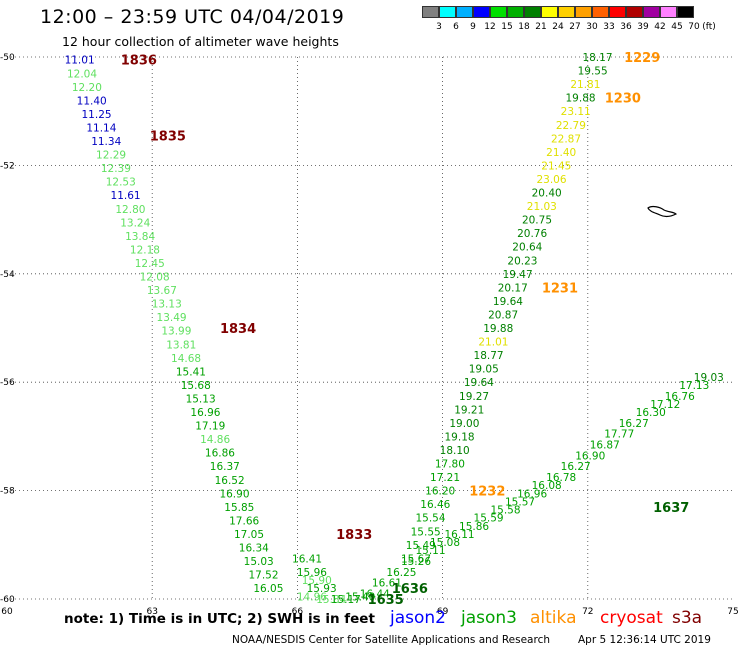 This screenshot has height=650, width=740. Describe the element at coordinates (192, 17) in the screenshot. I see `page-title: 12:00 – 23:59 UTC 04/04/2019` at that location.